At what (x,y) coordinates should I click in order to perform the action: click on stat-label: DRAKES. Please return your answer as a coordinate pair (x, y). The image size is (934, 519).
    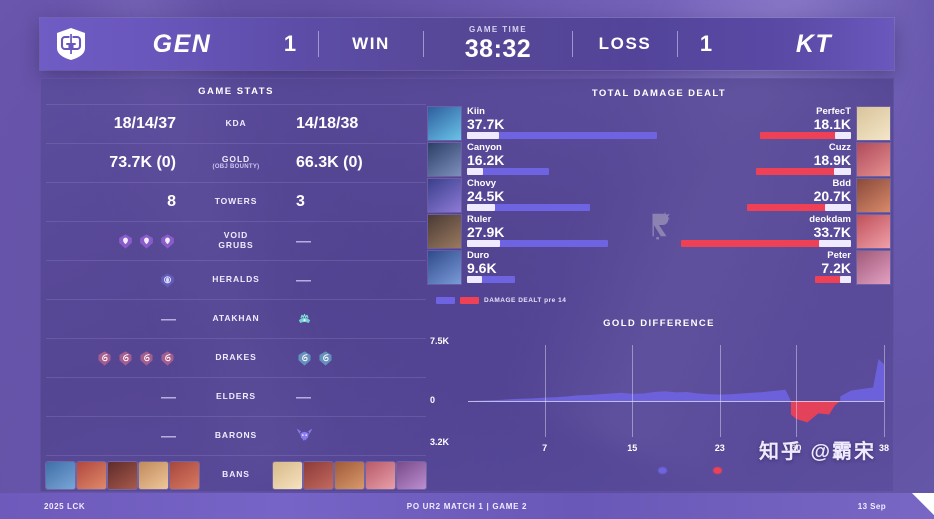
    Looking at the image, I should click on (236, 357).